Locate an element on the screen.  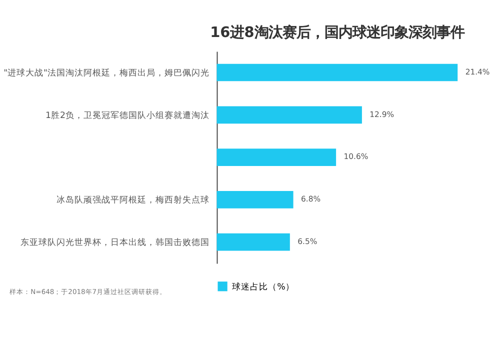
data-label: 10.6% is located at coordinates (356, 157).